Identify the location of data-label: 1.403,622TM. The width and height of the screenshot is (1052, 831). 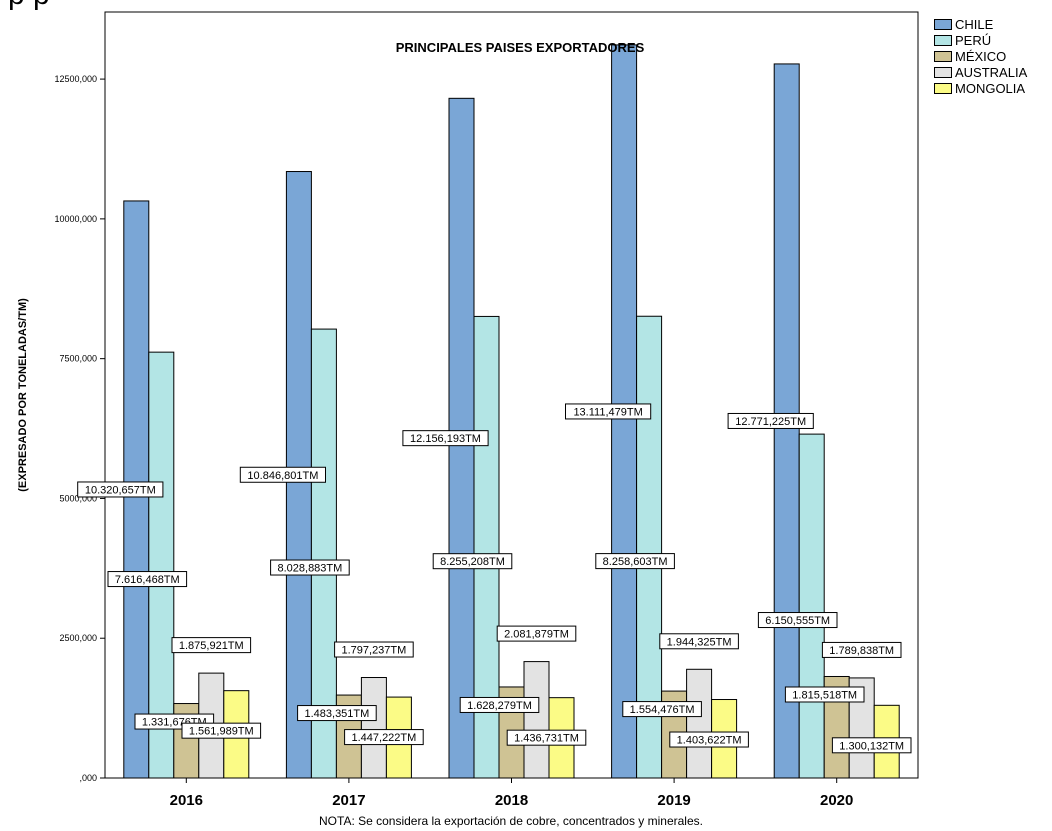
(709, 741).